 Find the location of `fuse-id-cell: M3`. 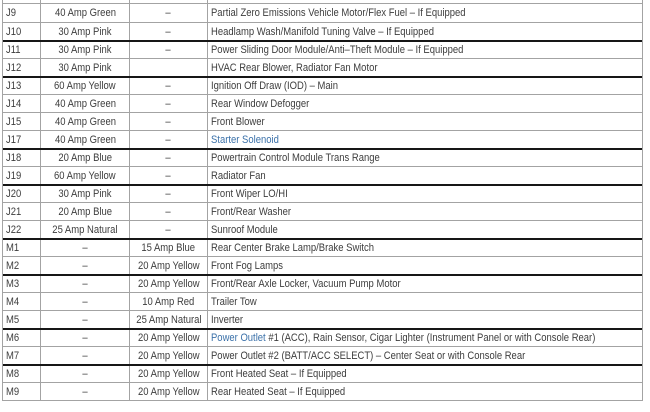

fuse-id-cell: M3 is located at coordinates (22, 284).